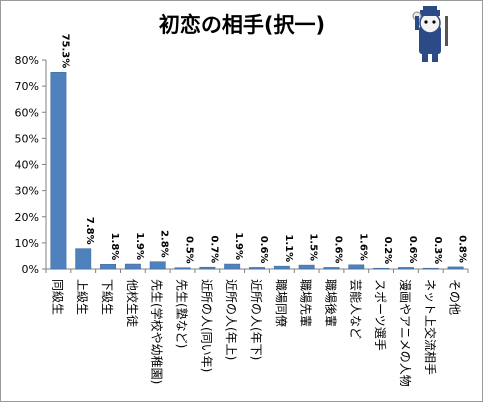 The image size is (483, 403). What do you see at coordinates (57, 297) in the screenshot?
I see `category-label: 同級生` at bounding box center [57, 297].